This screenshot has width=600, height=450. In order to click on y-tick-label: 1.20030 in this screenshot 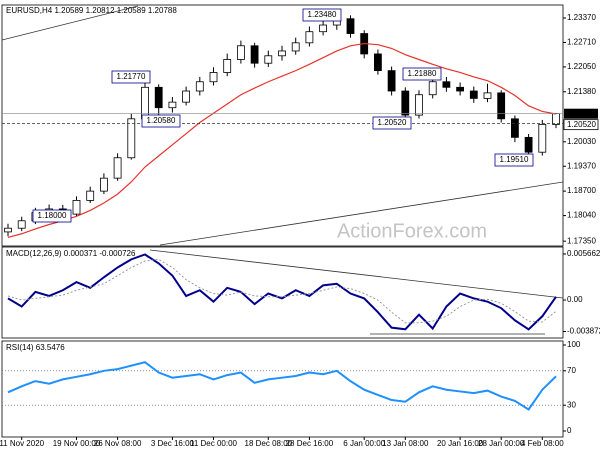, I will do `click(581, 141)`.